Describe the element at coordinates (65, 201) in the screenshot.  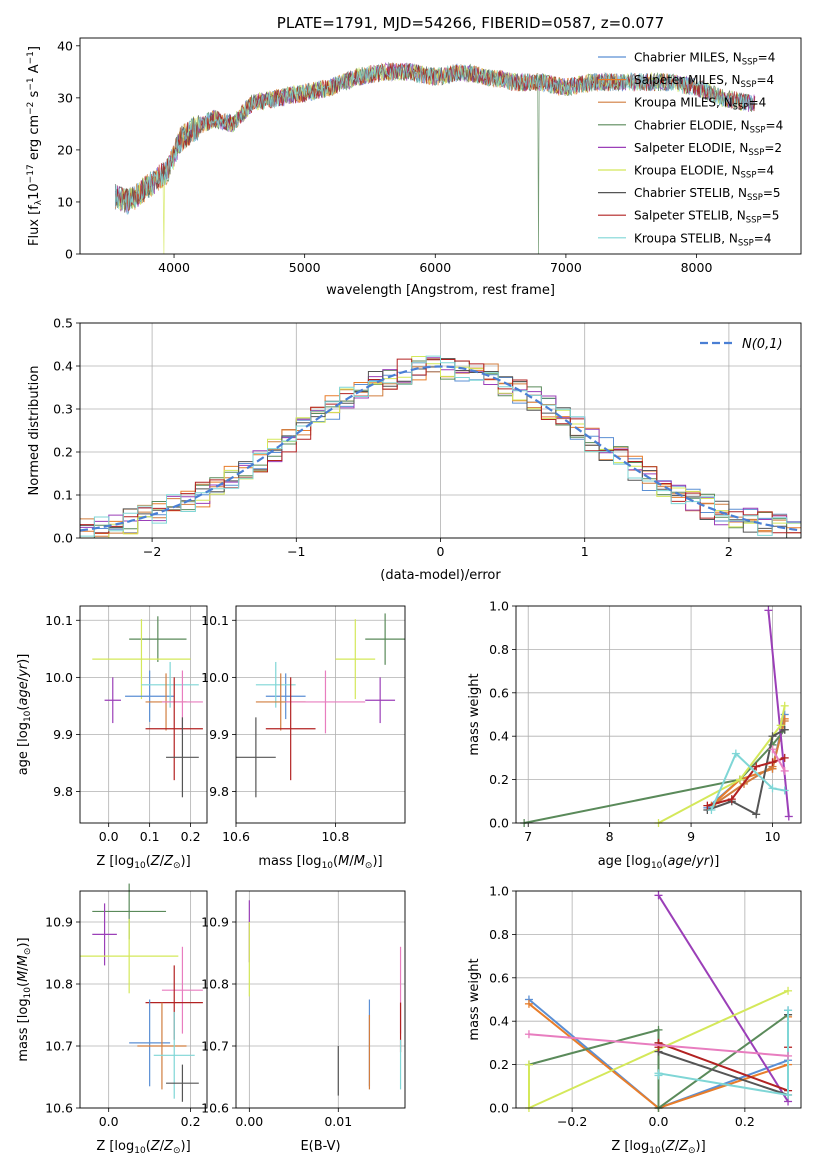
I see `y-tick-label: 10` at that location.